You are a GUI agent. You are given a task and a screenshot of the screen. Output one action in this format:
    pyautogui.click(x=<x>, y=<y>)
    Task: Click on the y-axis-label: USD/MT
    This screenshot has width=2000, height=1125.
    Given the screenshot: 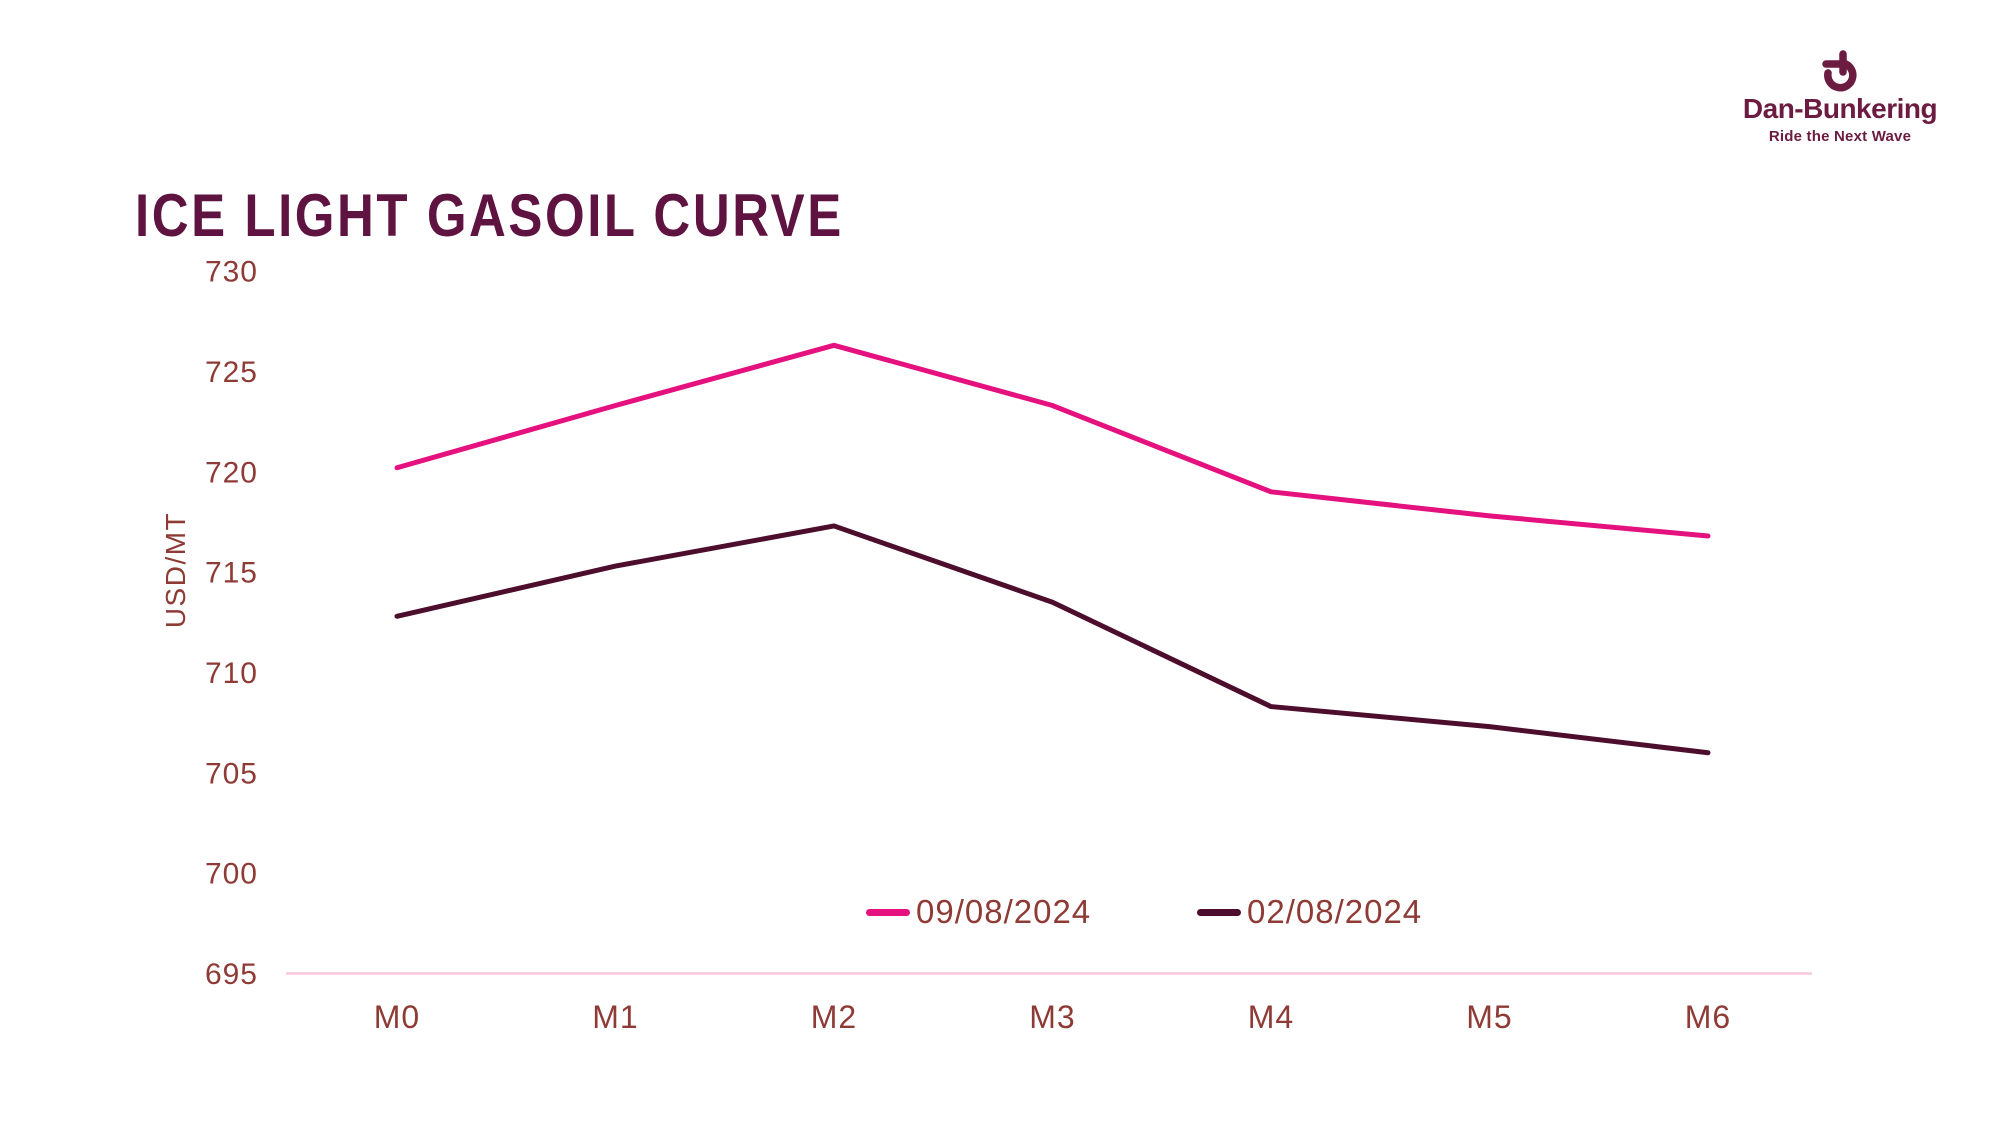 What is the action you would take?
    pyautogui.click(x=175, y=570)
    